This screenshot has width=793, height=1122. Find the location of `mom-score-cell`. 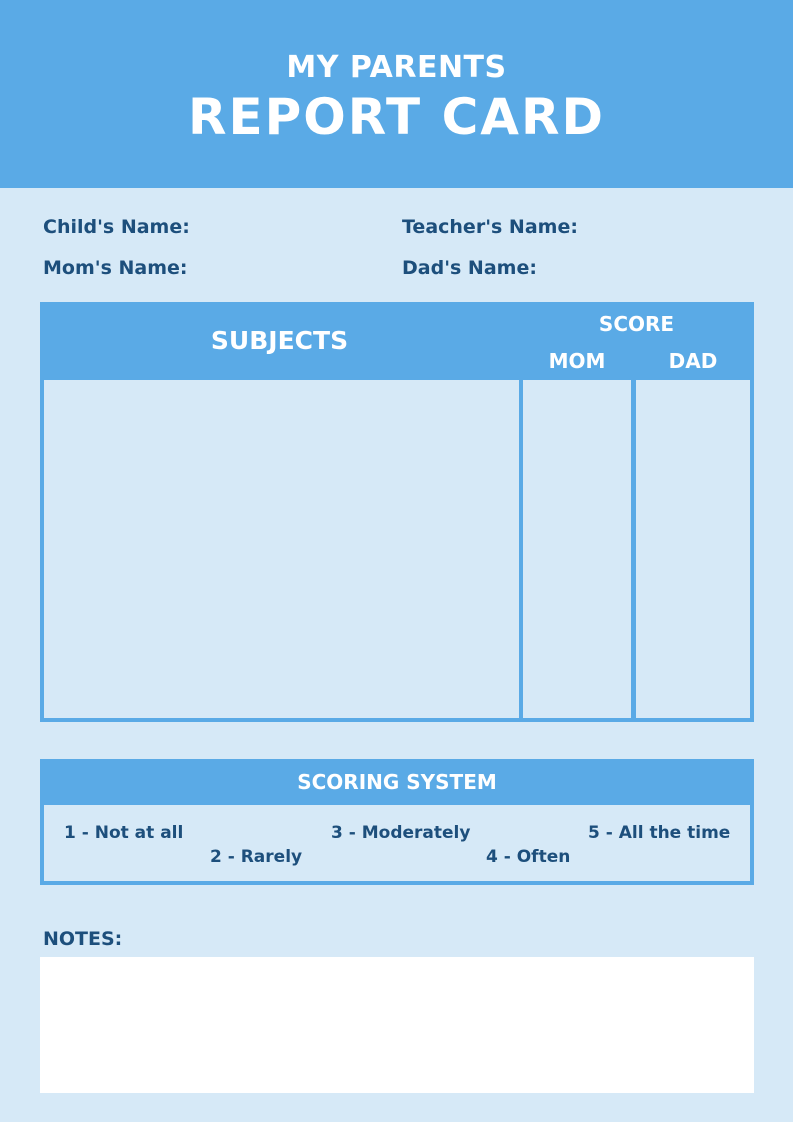

mom-score-cell is located at coordinates (577, 549).